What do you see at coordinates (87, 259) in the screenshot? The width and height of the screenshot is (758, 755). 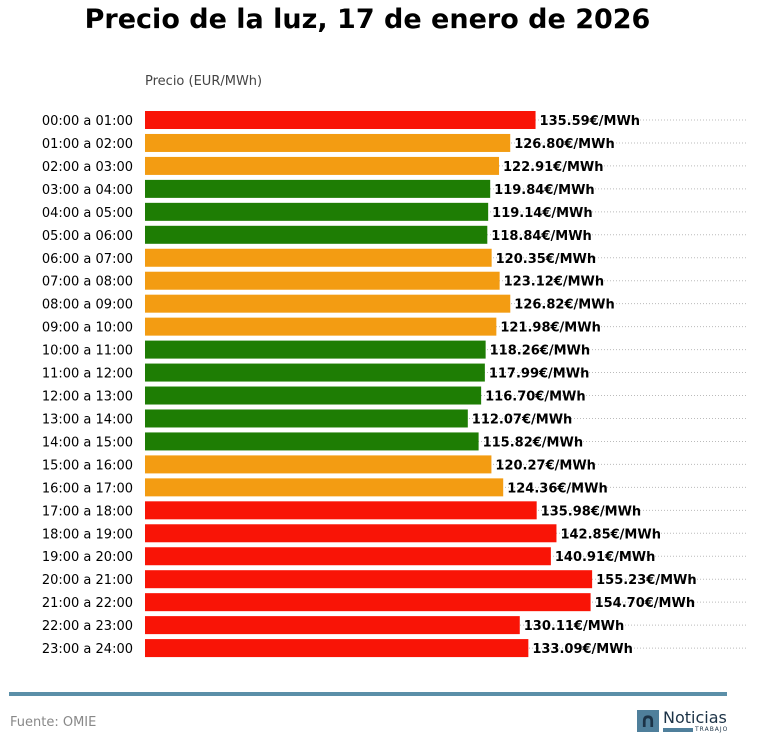 I see `category-label: 06:00 a 07:00` at bounding box center [87, 259].